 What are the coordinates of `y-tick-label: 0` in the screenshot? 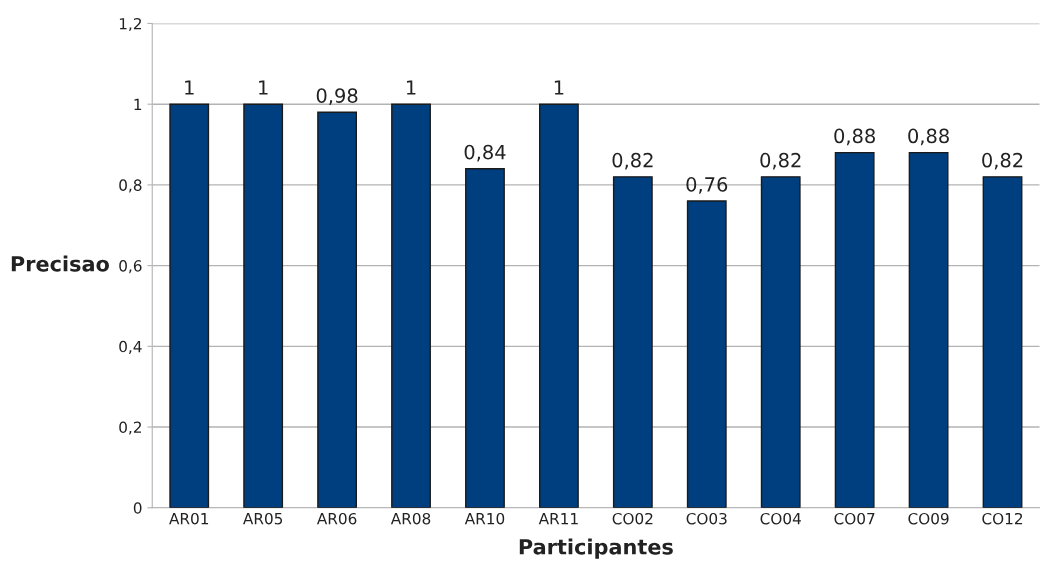 It's located at (137, 508).